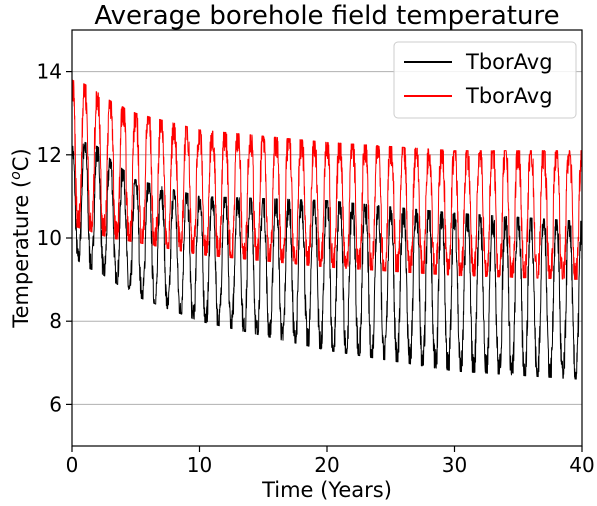 The width and height of the screenshot is (597, 506). I want to click on y-axis-label: Temperature (oC), so click(20, 238).